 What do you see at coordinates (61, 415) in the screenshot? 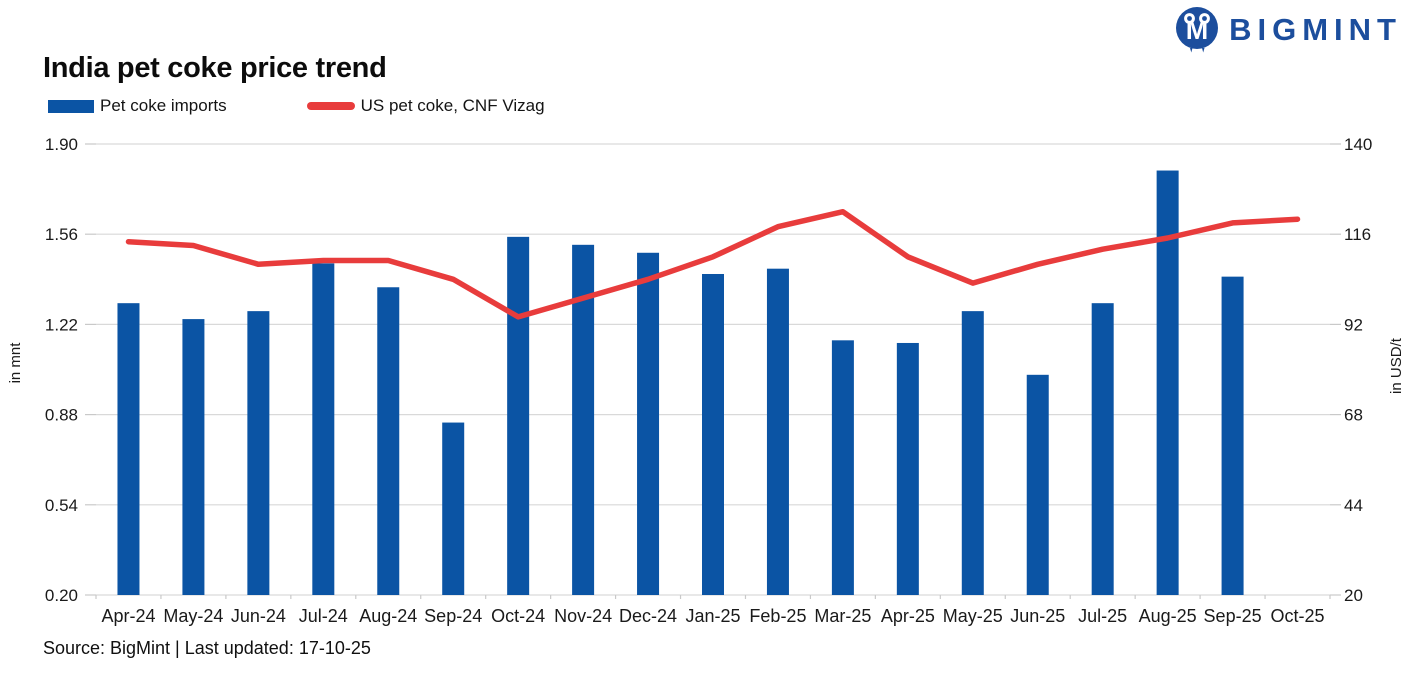
I see `y-axis-tick-label-left: 0.88` at bounding box center [61, 415].